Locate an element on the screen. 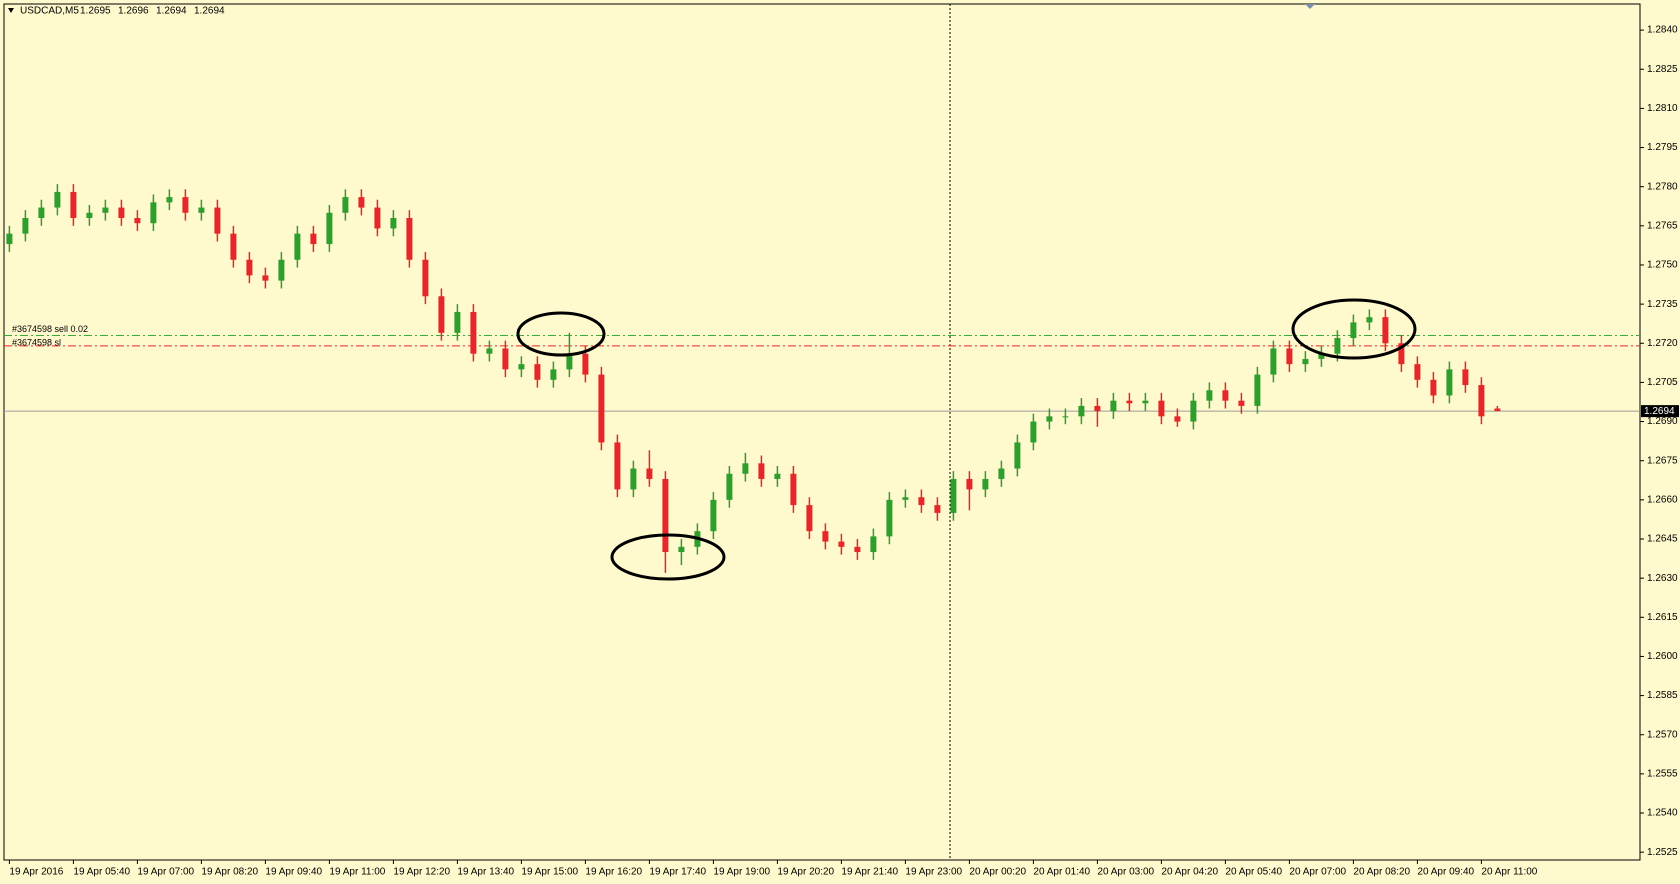 This screenshot has height=884, width=1680. y-tick-label: 1.2540 is located at coordinates (1662, 813).